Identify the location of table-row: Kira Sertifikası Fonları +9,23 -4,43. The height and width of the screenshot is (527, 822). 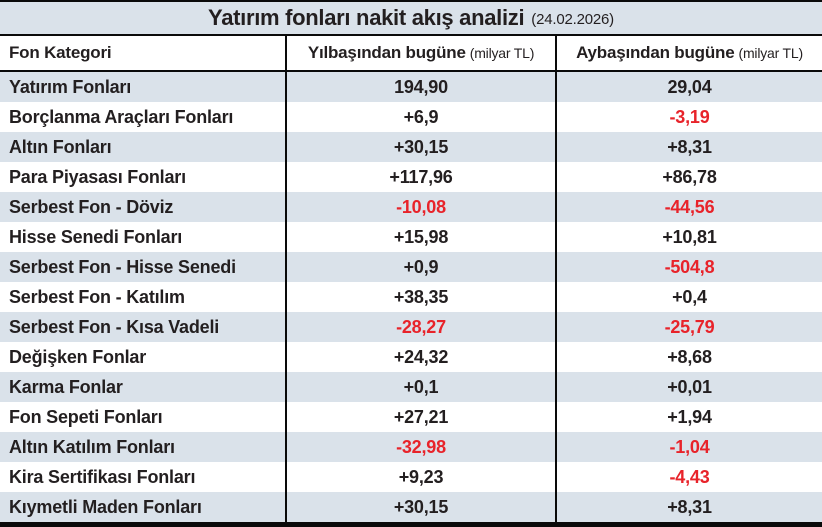
(411, 477).